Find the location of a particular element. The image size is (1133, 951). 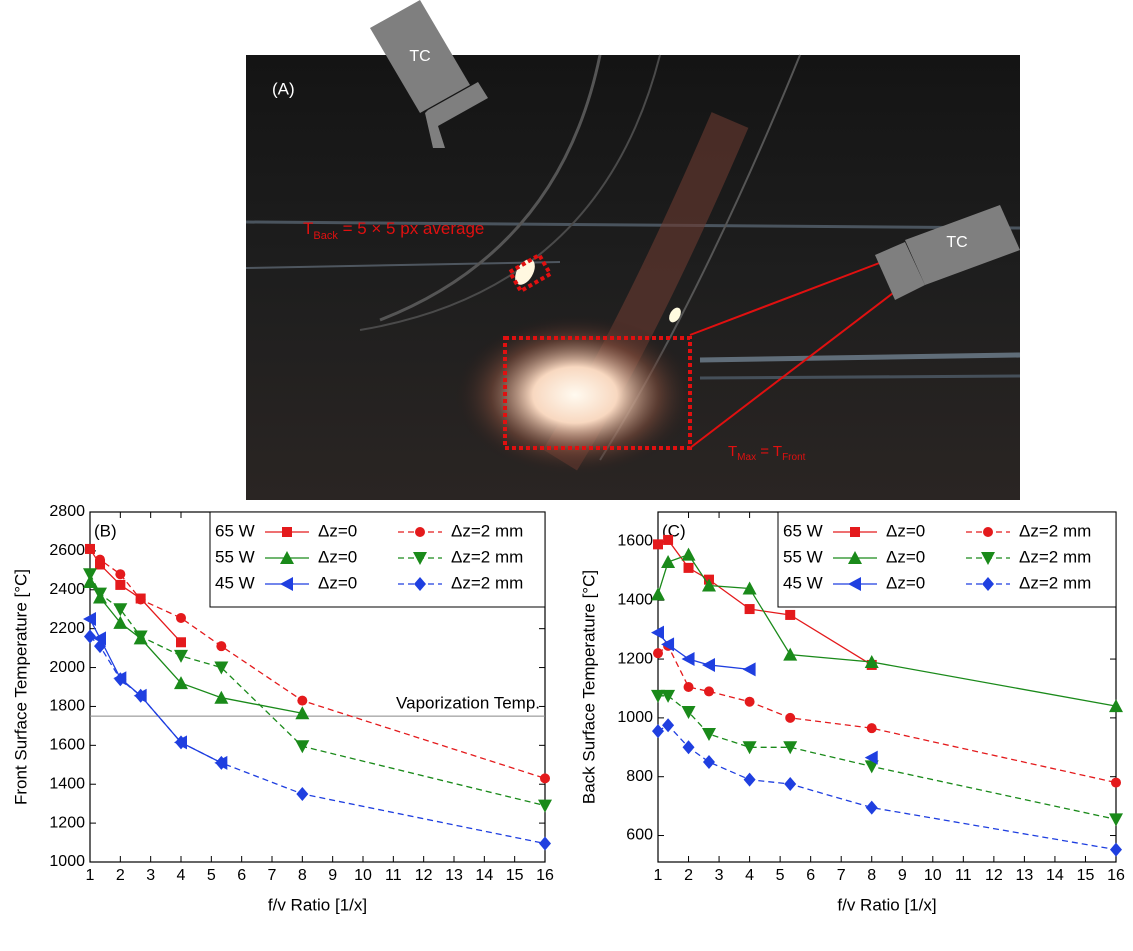

panel-label: (A) is located at coordinates (283, 88).